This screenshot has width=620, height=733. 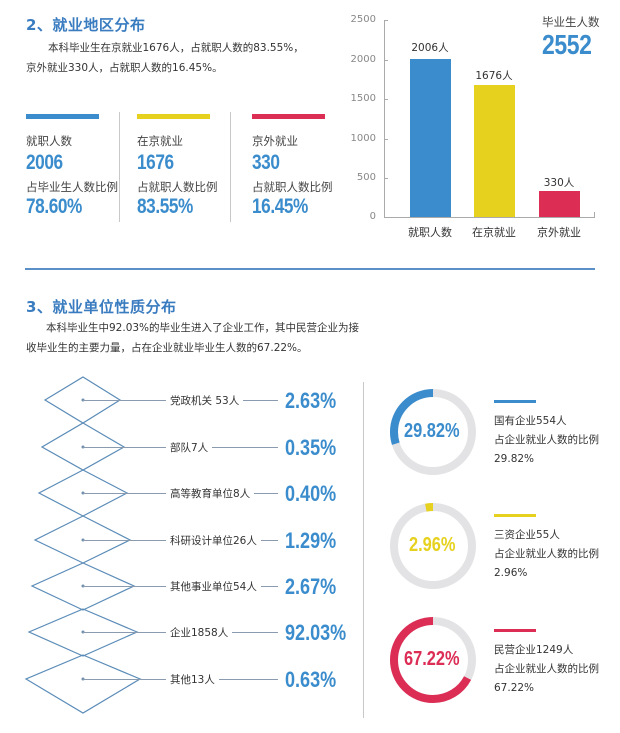 I want to click on stat-ratio: 83.55%, so click(x=165, y=206).